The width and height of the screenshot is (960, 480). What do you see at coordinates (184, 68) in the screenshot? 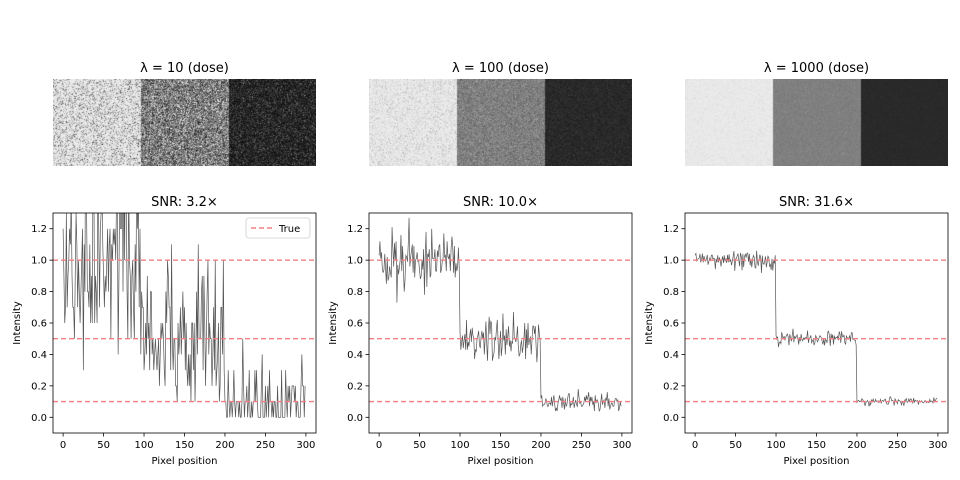
I see `image-title: λ = 10 (dose)` at bounding box center [184, 68].